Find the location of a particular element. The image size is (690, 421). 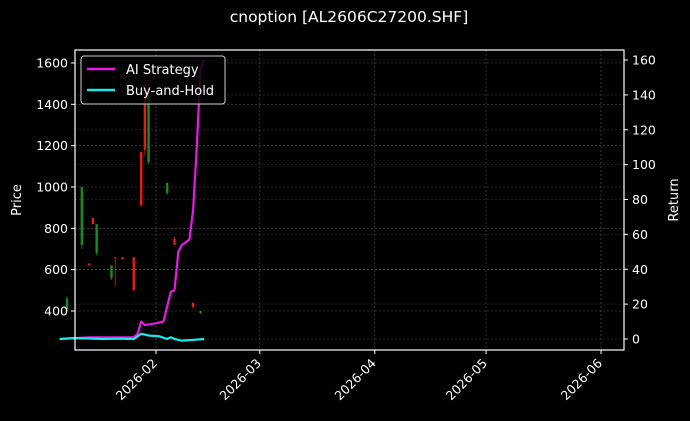

y-left-tick-label: 1600 is located at coordinates (52, 63).